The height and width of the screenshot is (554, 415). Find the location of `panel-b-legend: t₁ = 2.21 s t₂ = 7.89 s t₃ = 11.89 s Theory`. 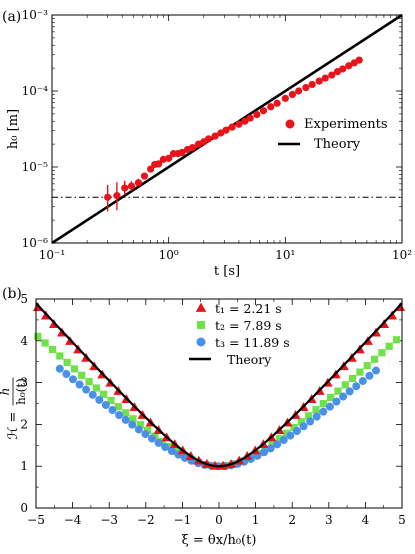

panel-b-legend: t₁ = 2.21 s t₂ = 7.89 s t₃ = 11.89 s Theory is located at coordinates (239, 334).